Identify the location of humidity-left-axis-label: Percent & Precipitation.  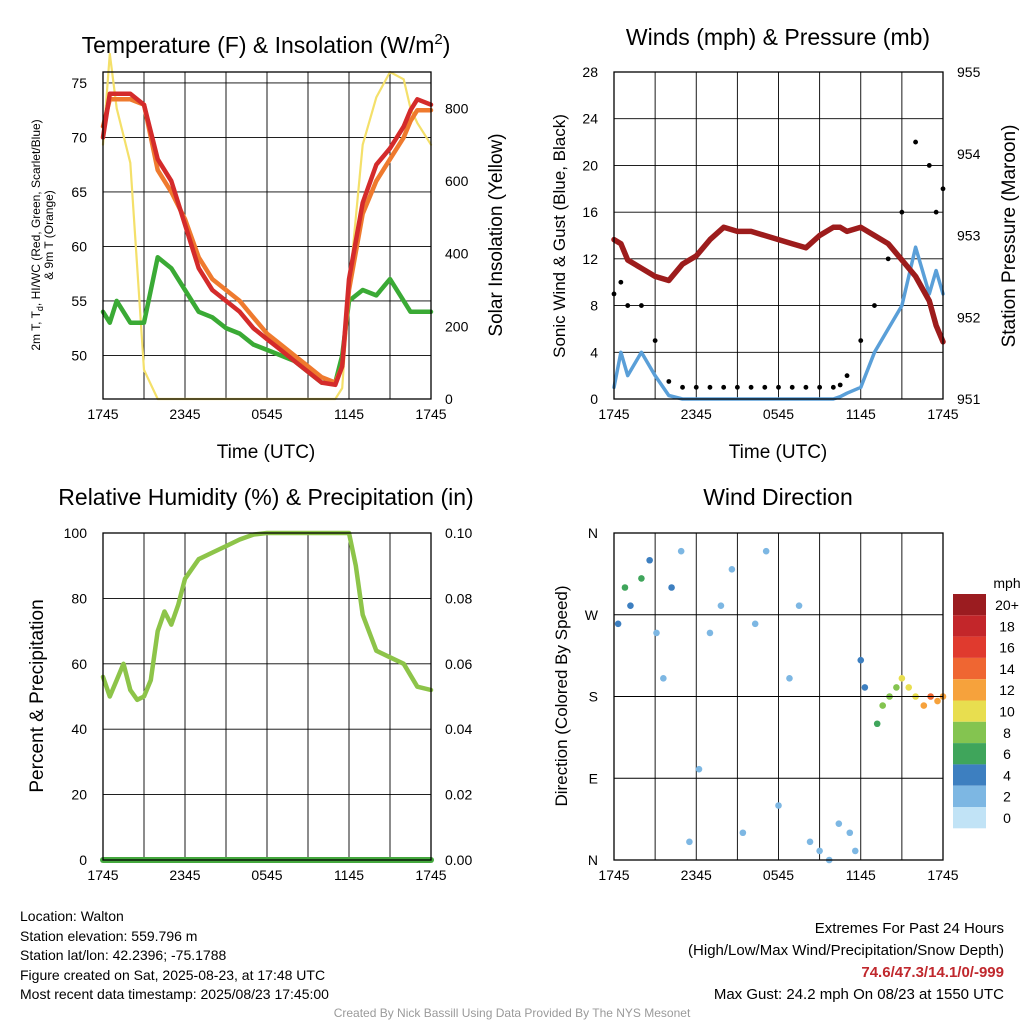
(37, 695).